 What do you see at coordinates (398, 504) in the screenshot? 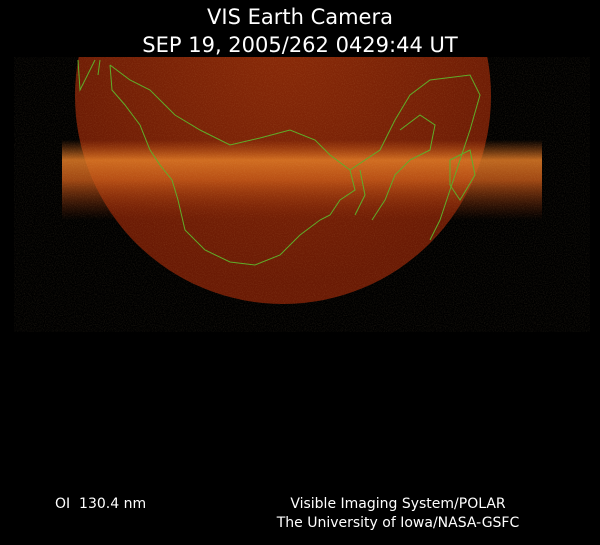
I see `credit-line: Visible Imaging System/POLAR` at bounding box center [398, 504].